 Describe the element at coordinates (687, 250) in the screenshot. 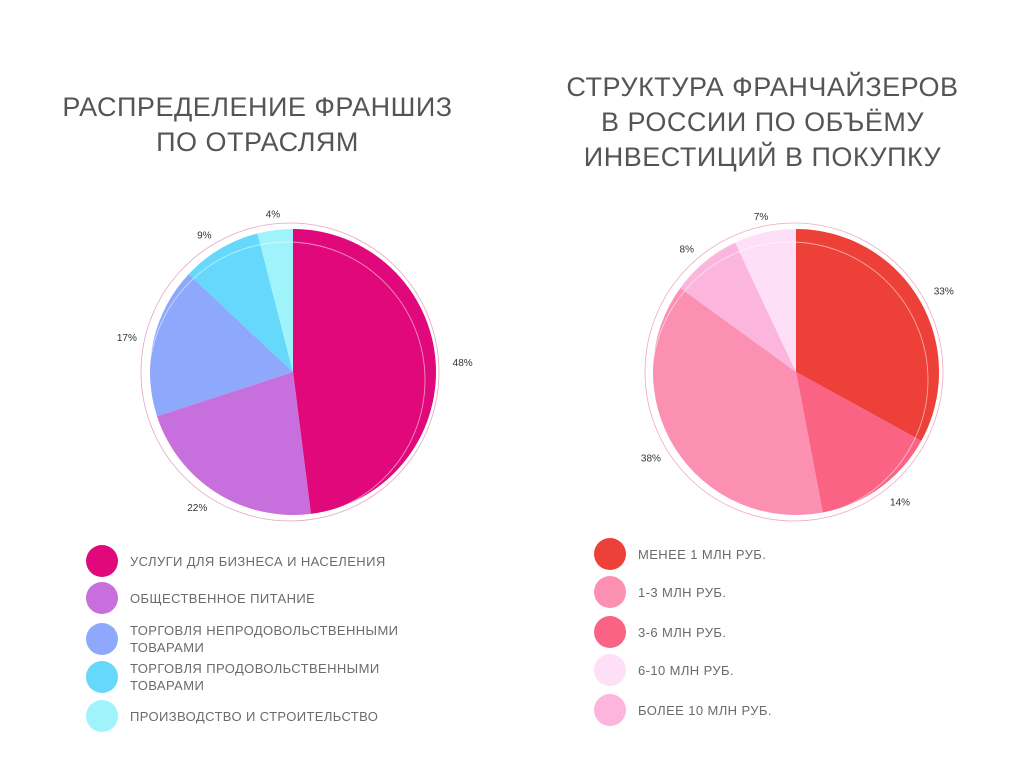

I see `pie-data-label: 8%` at that location.